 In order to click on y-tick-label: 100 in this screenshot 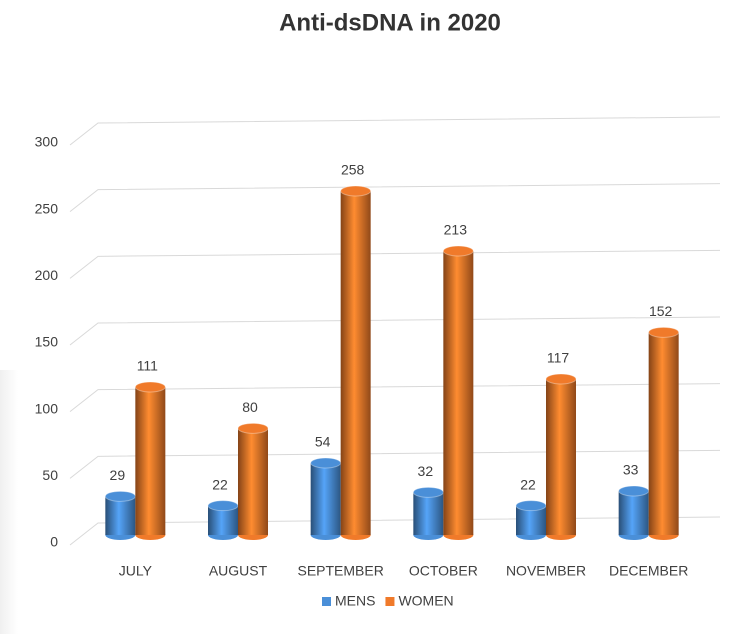, I will do `click(47, 408)`.